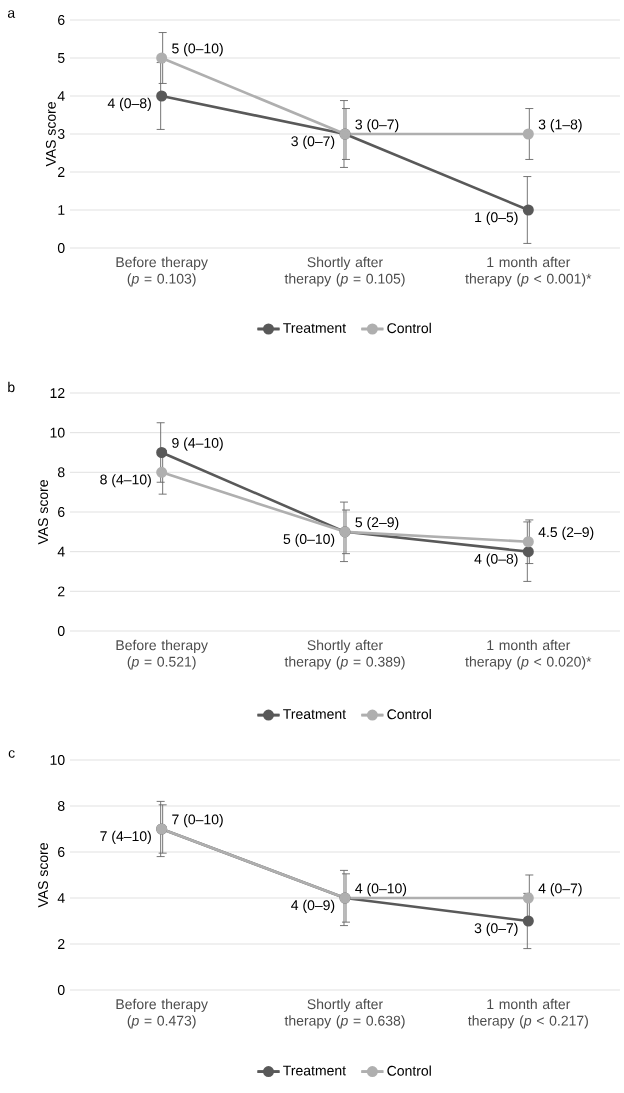 The height and width of the screenshot is (1093, 624). Describe the element at coordinates (528, 1013) in the screenshot. I see `x-tick-label: 1 month after therapy (p < 0.217)` at that location.